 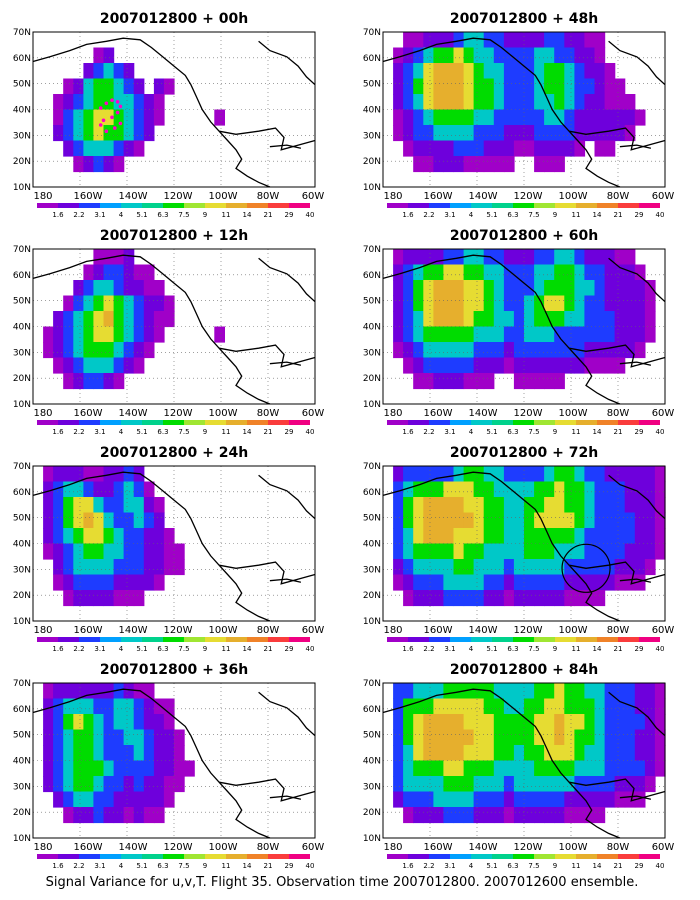 I want to click on colorbar-label: 29, so click(x=639, y=866).